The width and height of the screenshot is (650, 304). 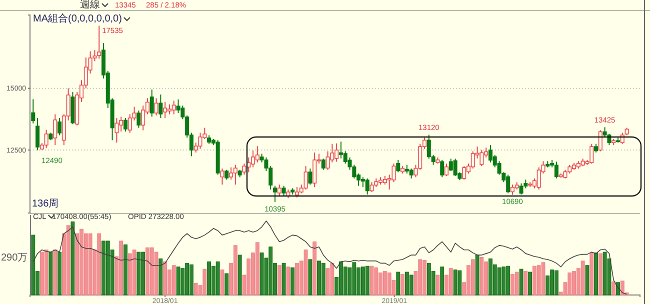 What do you see at coordinates (77, 18) in the screenshot?
I see `annotation: MA組合(0,0,0,0,0,0)` at bounding box center [77, 18].